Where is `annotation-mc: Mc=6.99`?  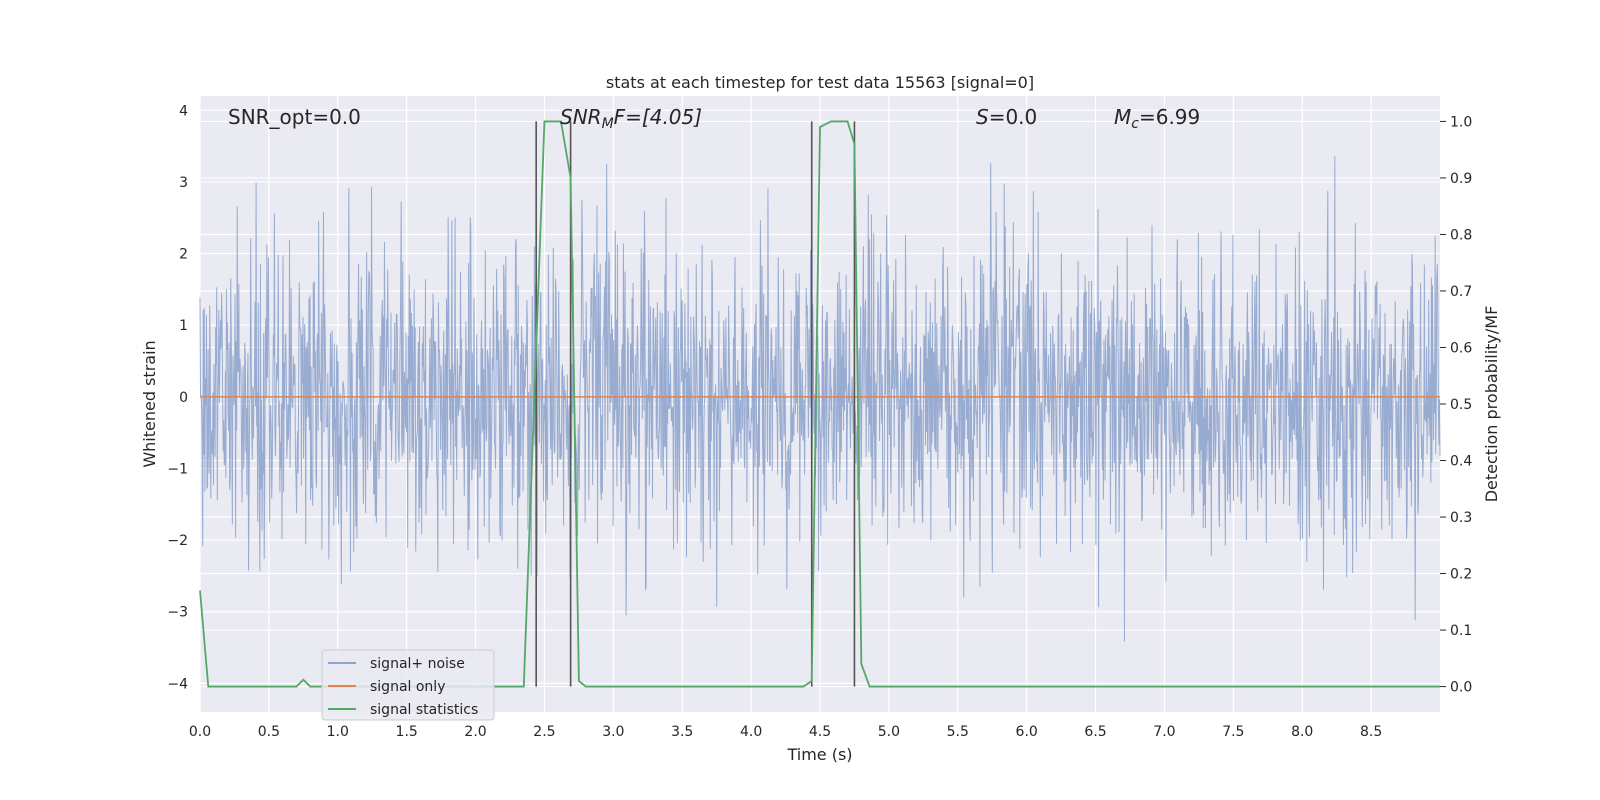
annotation-mc: Mc=6.99 is located at coordinates (1157, 118).